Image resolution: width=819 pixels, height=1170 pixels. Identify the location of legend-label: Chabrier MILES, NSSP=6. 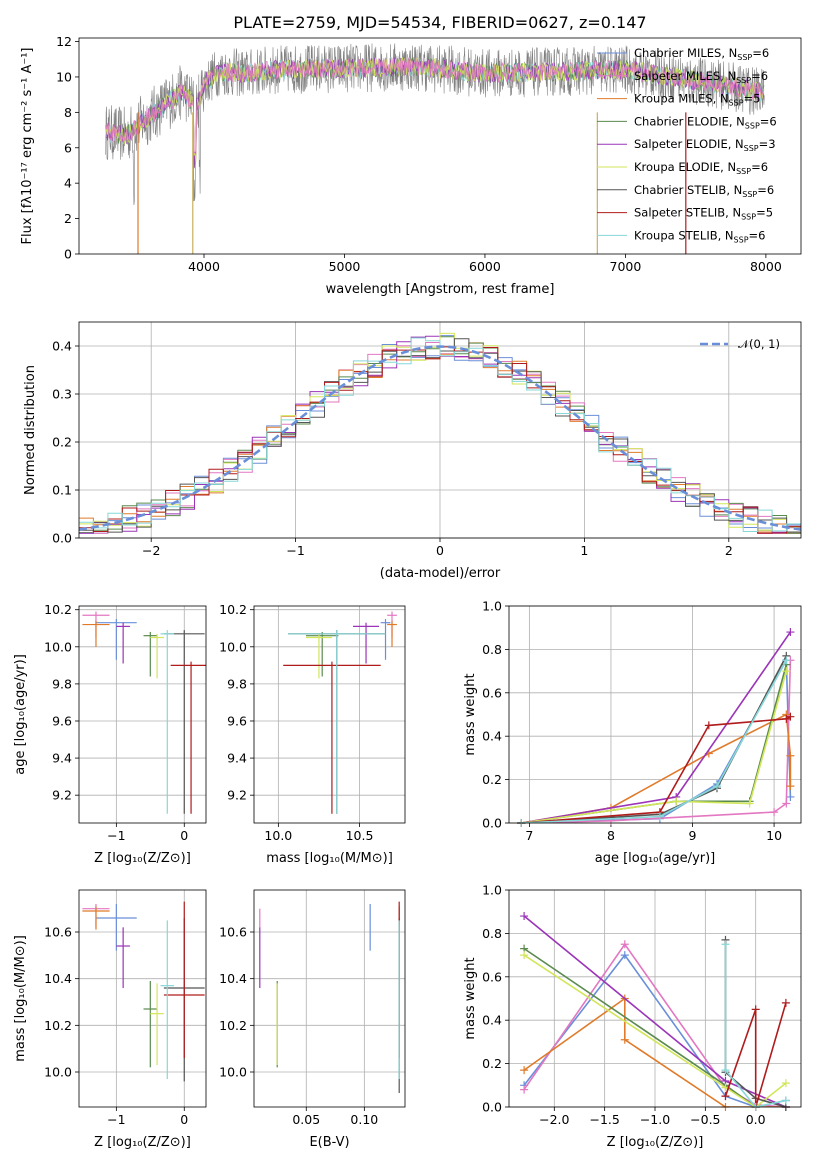
(701, 54).